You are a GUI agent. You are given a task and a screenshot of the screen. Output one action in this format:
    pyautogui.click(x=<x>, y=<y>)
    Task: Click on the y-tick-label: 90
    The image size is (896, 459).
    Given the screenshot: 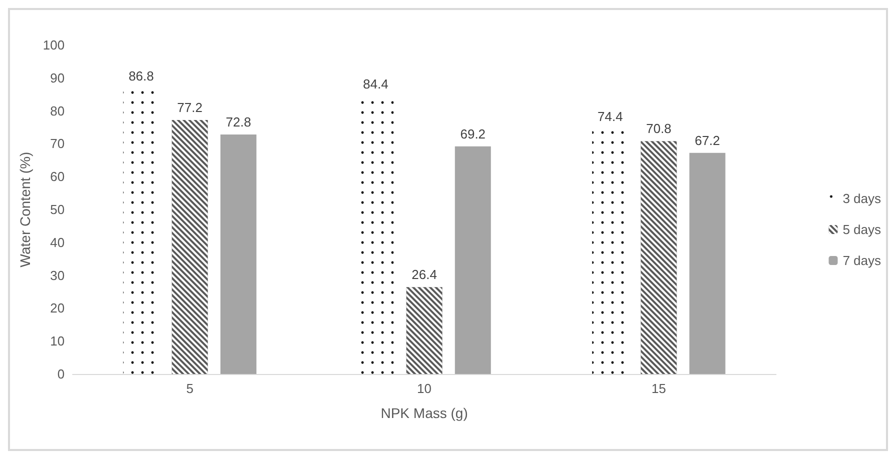 What is the action you would take?
    pyautogui.click(x=57, y=78)
    